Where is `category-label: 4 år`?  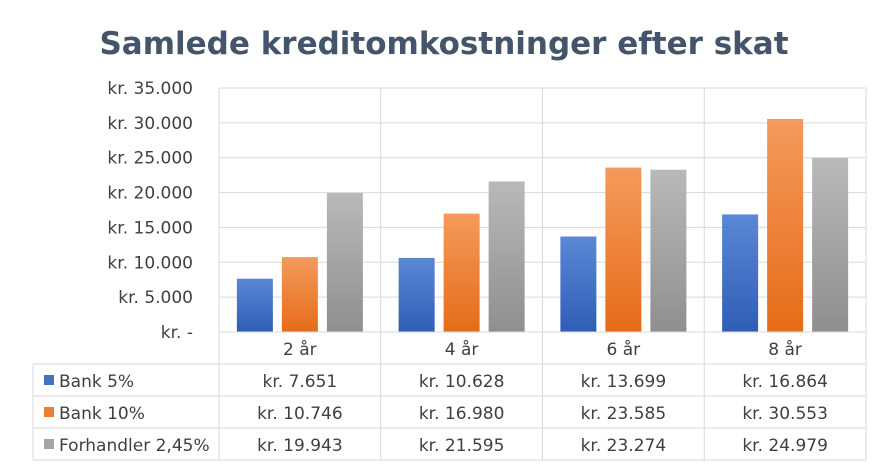
category-label: 4 år is located at coordinates (462, 349).